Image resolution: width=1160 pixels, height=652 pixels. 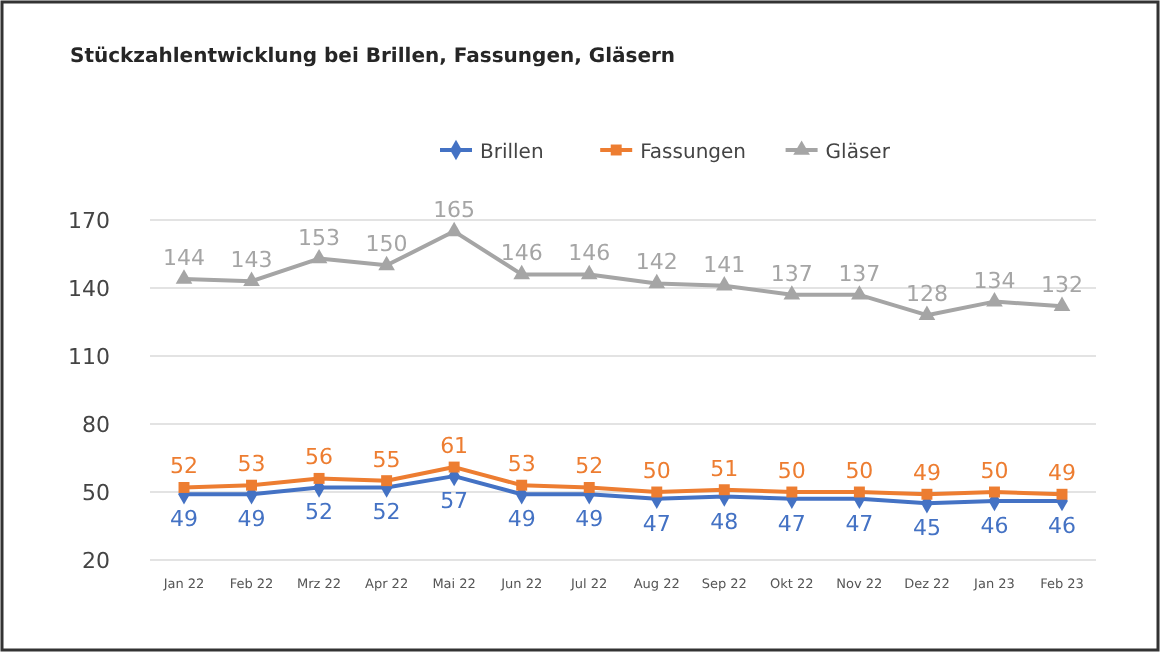 I want to click on legend-label: Gläser, so click(x=858, y=153).